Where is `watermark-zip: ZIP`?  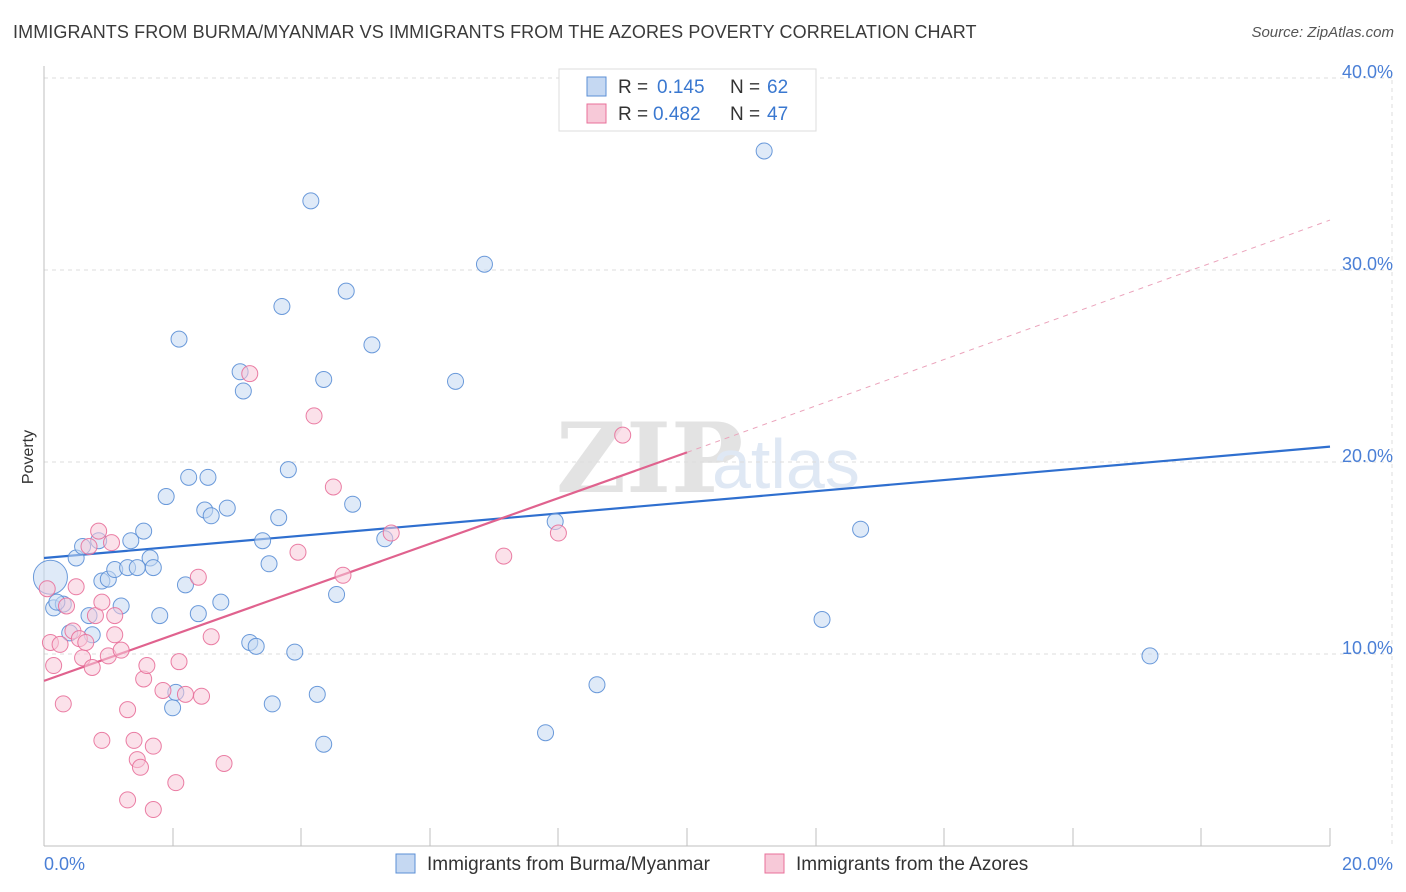 watermark-zip: ZIP is located at coordinates (649, 458).